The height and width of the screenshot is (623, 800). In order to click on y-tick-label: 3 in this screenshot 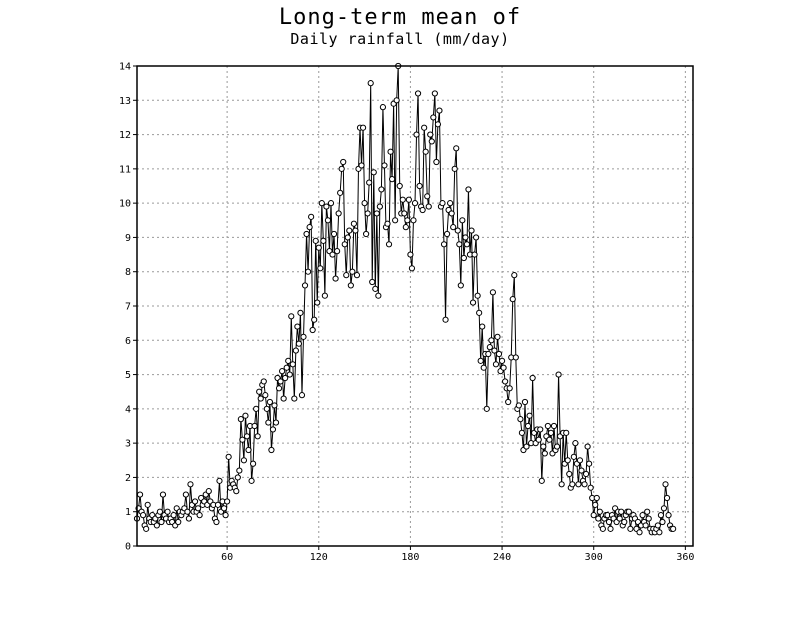, I will do `click(128, 444)`.